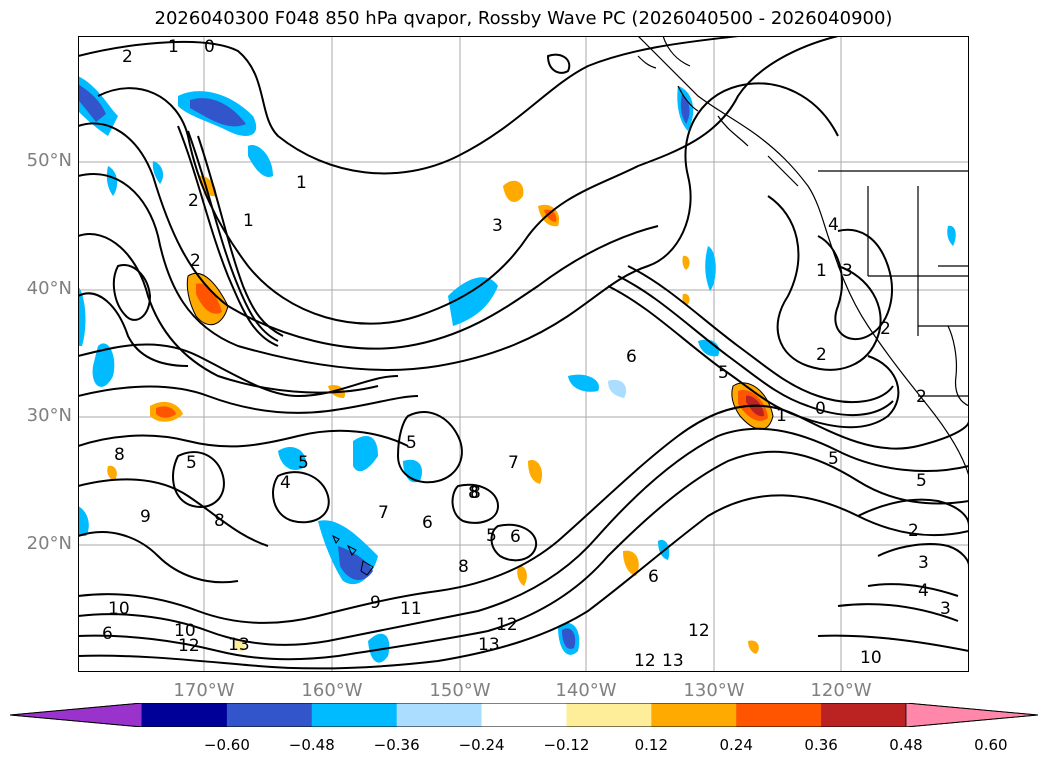 Image resolution: width=1047 pixels, height=765 pixels. I want to click on colorbar-tick-label: 0.60, so click(991, 745).